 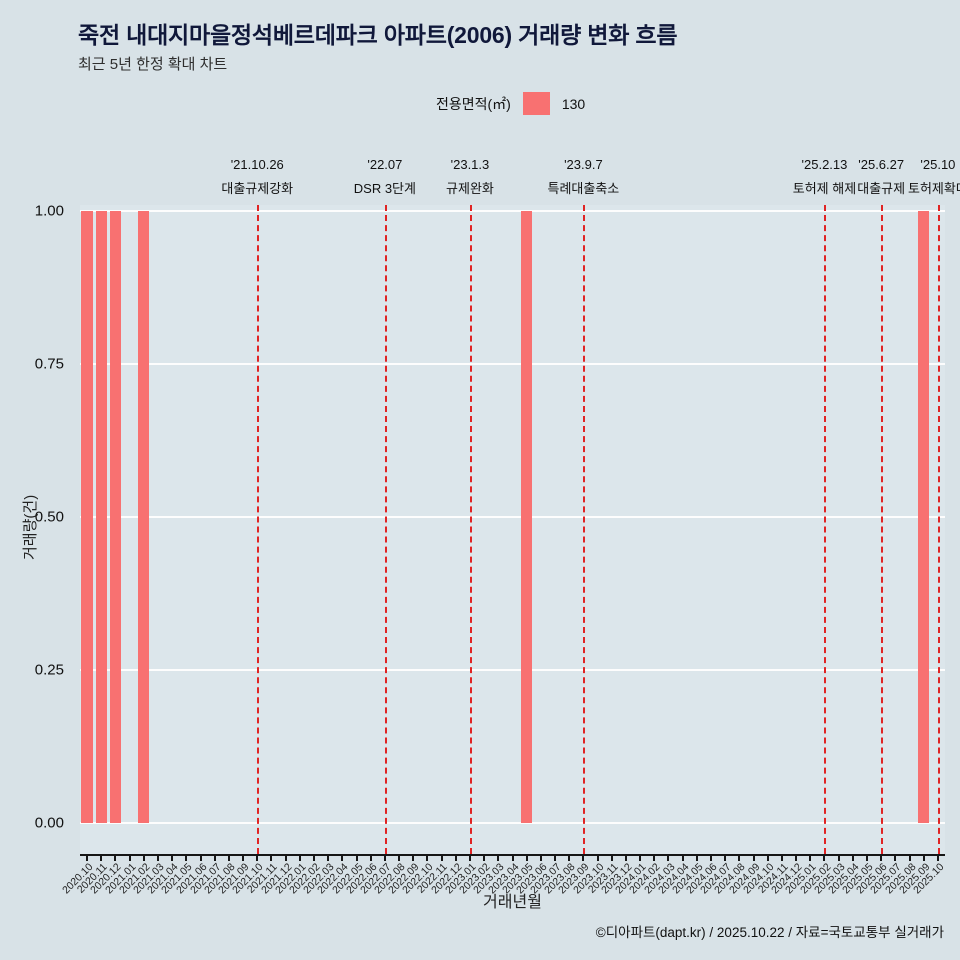 I want to click on annotation-date: '25.2.13, so click(x=824, y=164).